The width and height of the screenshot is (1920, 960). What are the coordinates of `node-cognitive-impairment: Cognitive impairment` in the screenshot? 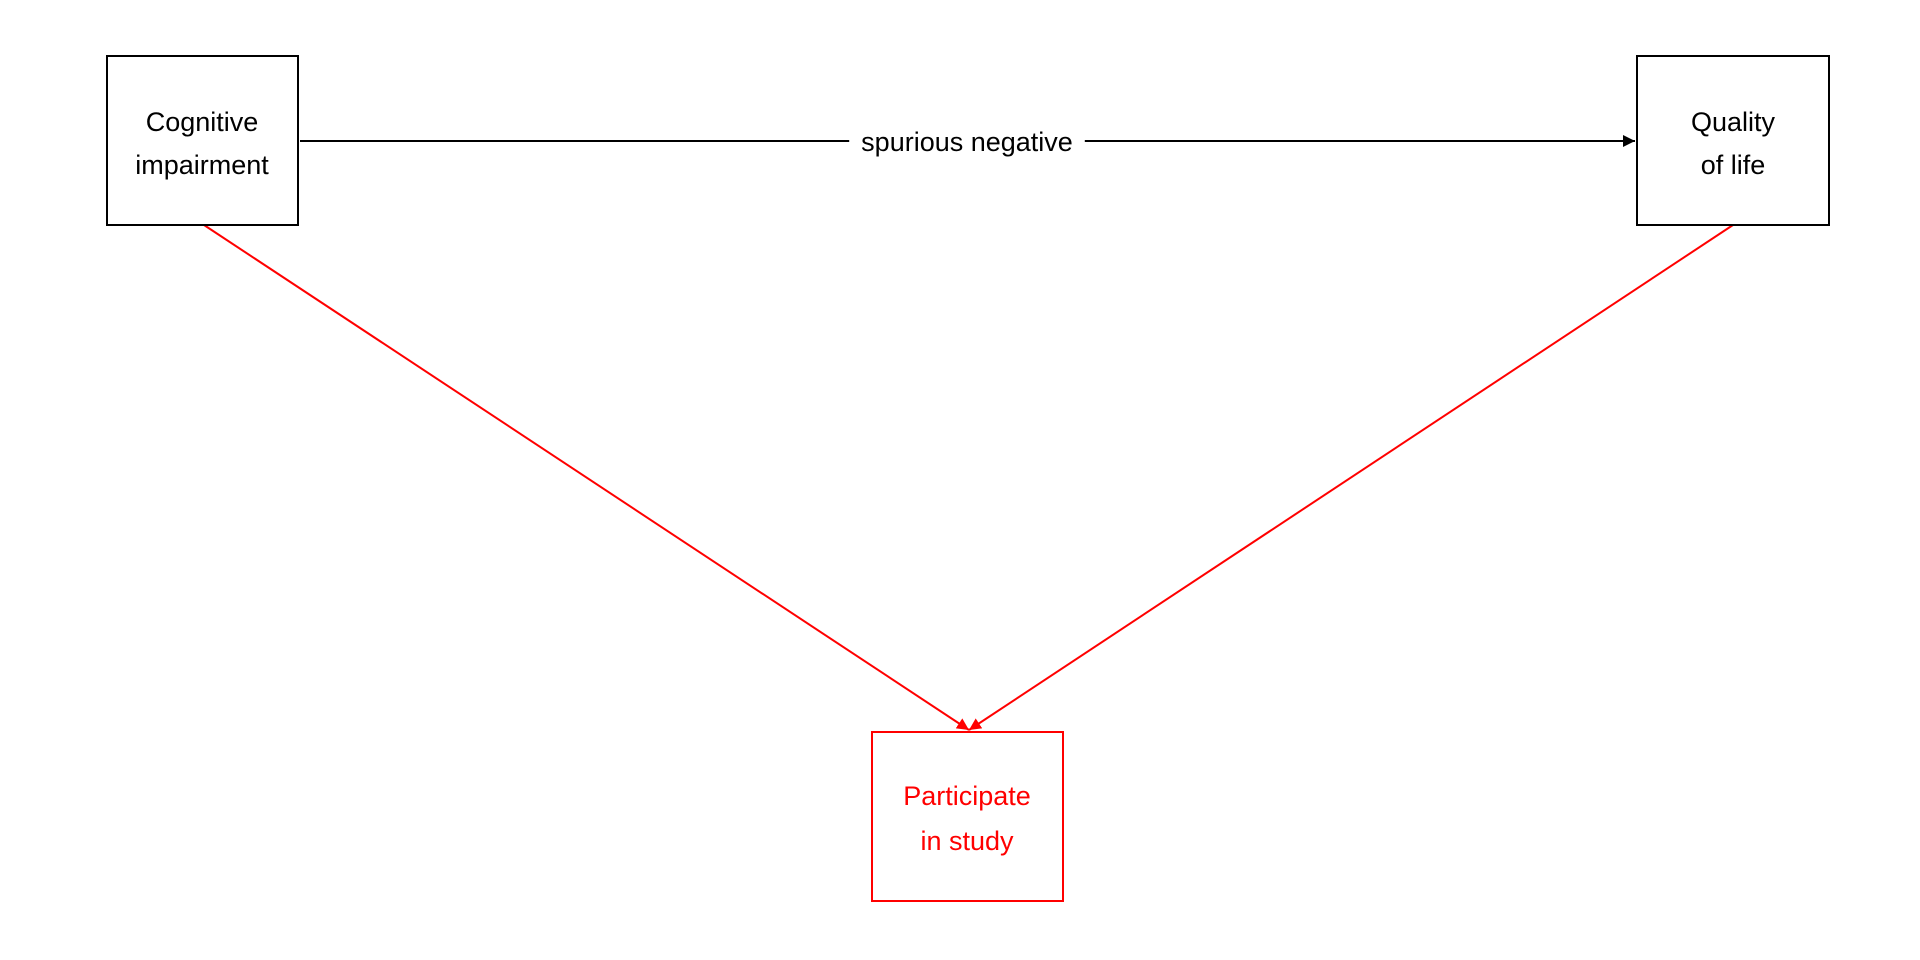 It's located at (202, 140).